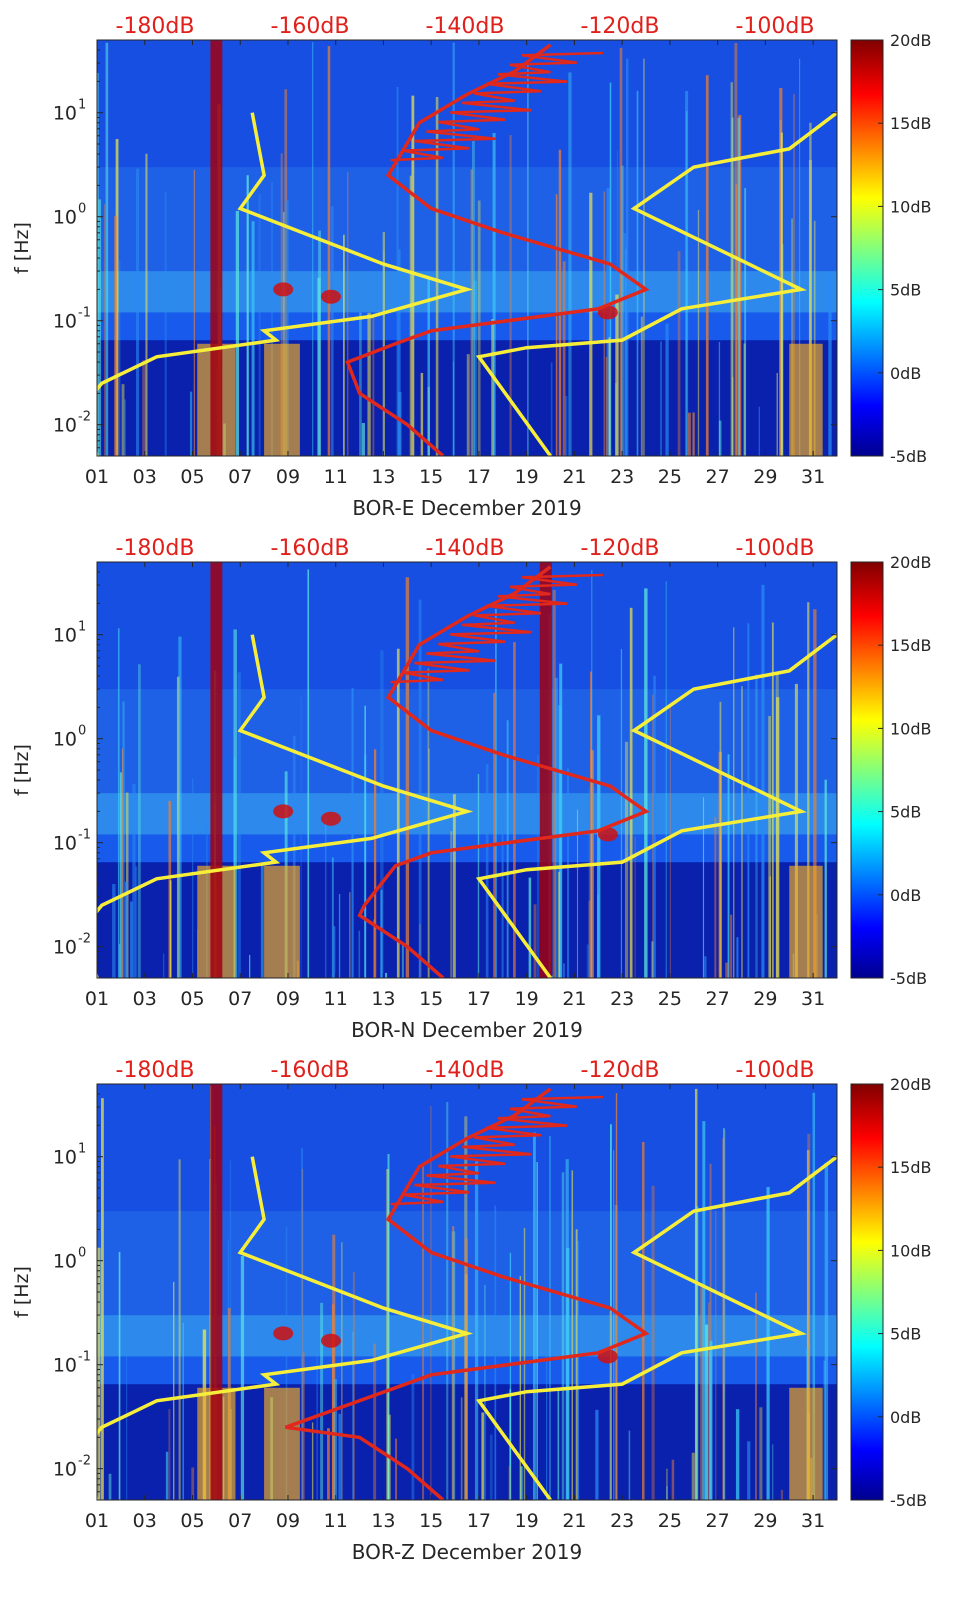 The height and width of the screenshot is (1599, 962). What do you see at coordinates (465, 26) in the screenshot?
I see `top-label: -140dB` at bounding box center [465, 26].